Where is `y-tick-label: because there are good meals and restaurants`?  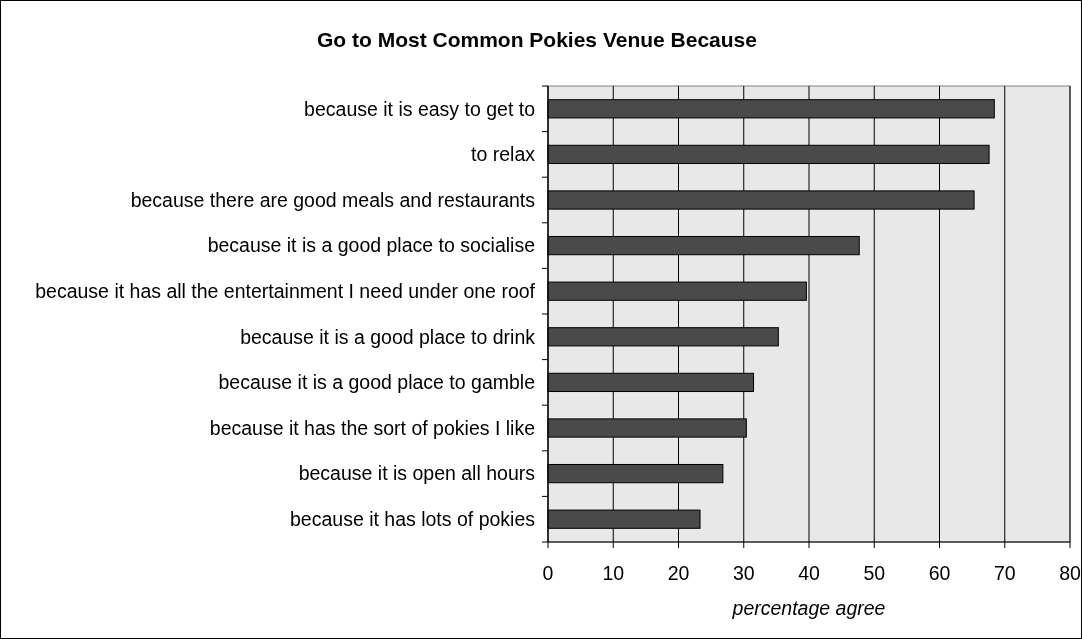 y-tick-label: because there are good meals and restaurants is located at coordinates (333, 199).